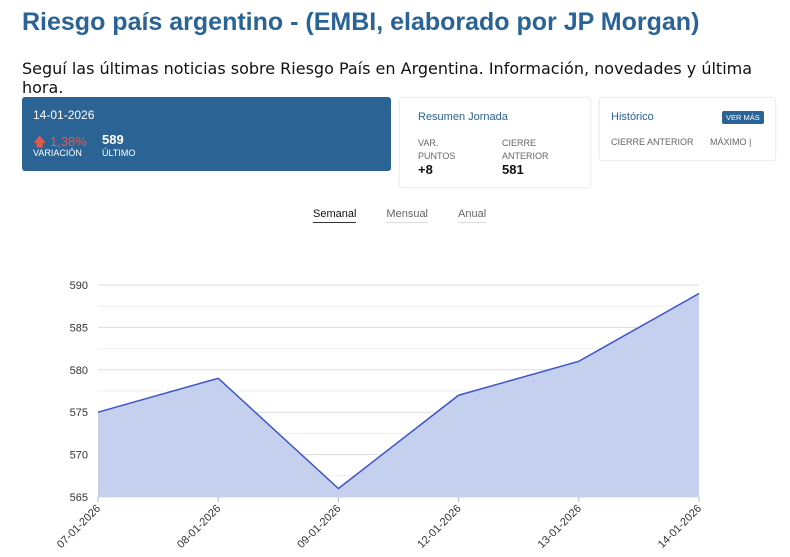 The width and height of the screenshot is (790, 557). Describe the element at coordinates (79, 527) in the screenshot. I see `x-tick-label: 07-01-2026` at that location.